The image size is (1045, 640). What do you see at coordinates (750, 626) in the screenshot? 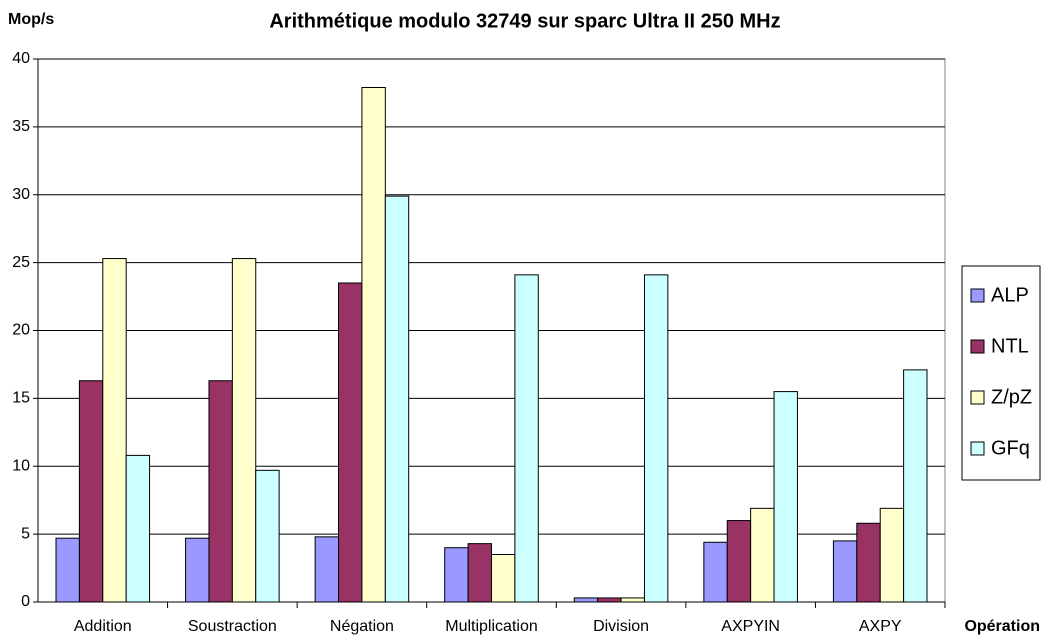
I see `x-tick-label: AXPYIN` at bounding box center [750, 626].